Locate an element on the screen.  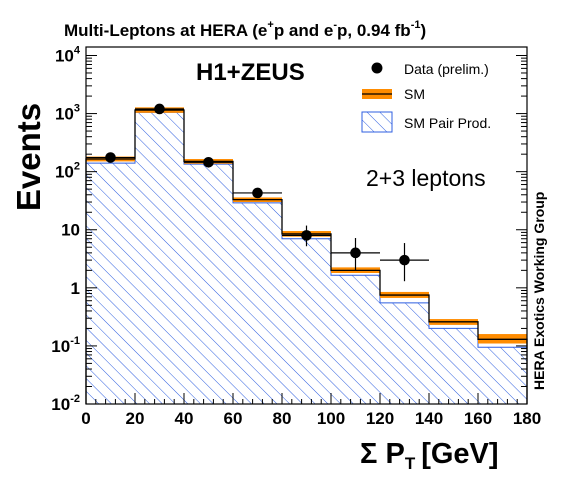
x-tick-label: 140 is located at coordinates (429, 418).